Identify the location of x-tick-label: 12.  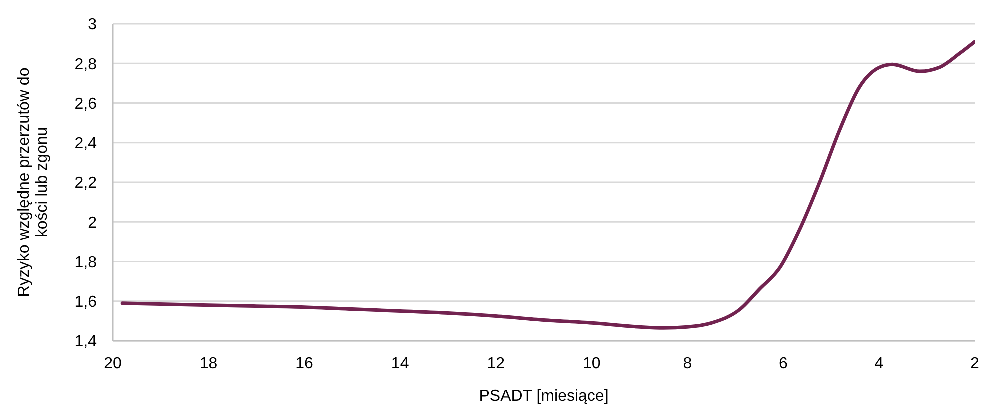
(496, 363).